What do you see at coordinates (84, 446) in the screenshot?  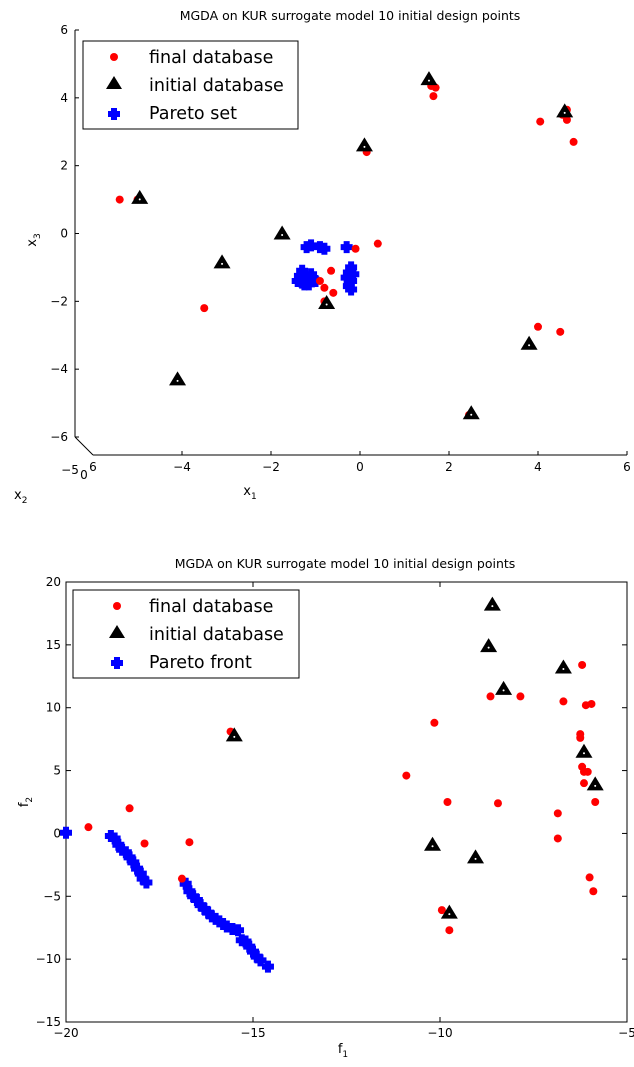 I see `depth-axis-line` at bounding box center [84, 446].